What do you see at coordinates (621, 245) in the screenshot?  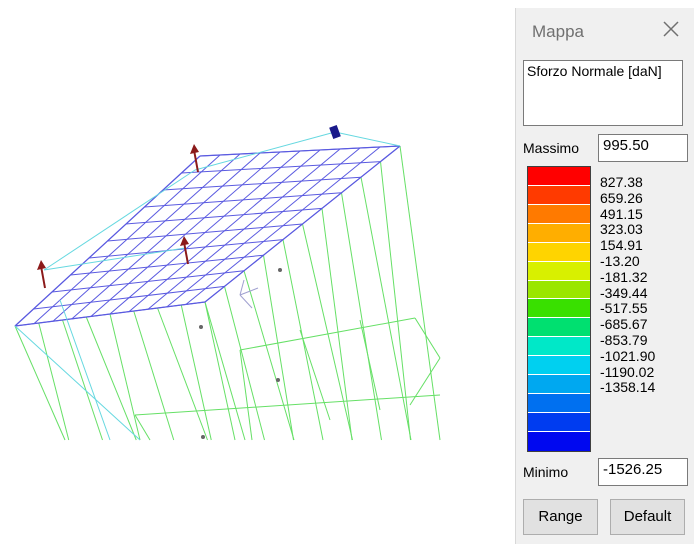 I see `scale-value: 154.91` at bounding box center [621, 245].